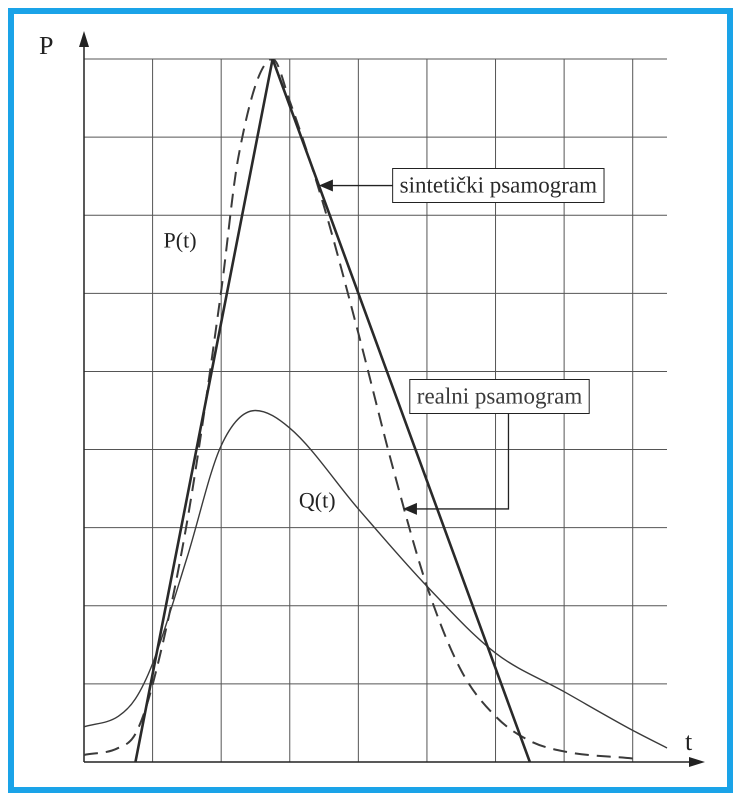  Describe the element at coordinates (317, 500) in the screenshot. I see `annotation: Q(t)` at that location.